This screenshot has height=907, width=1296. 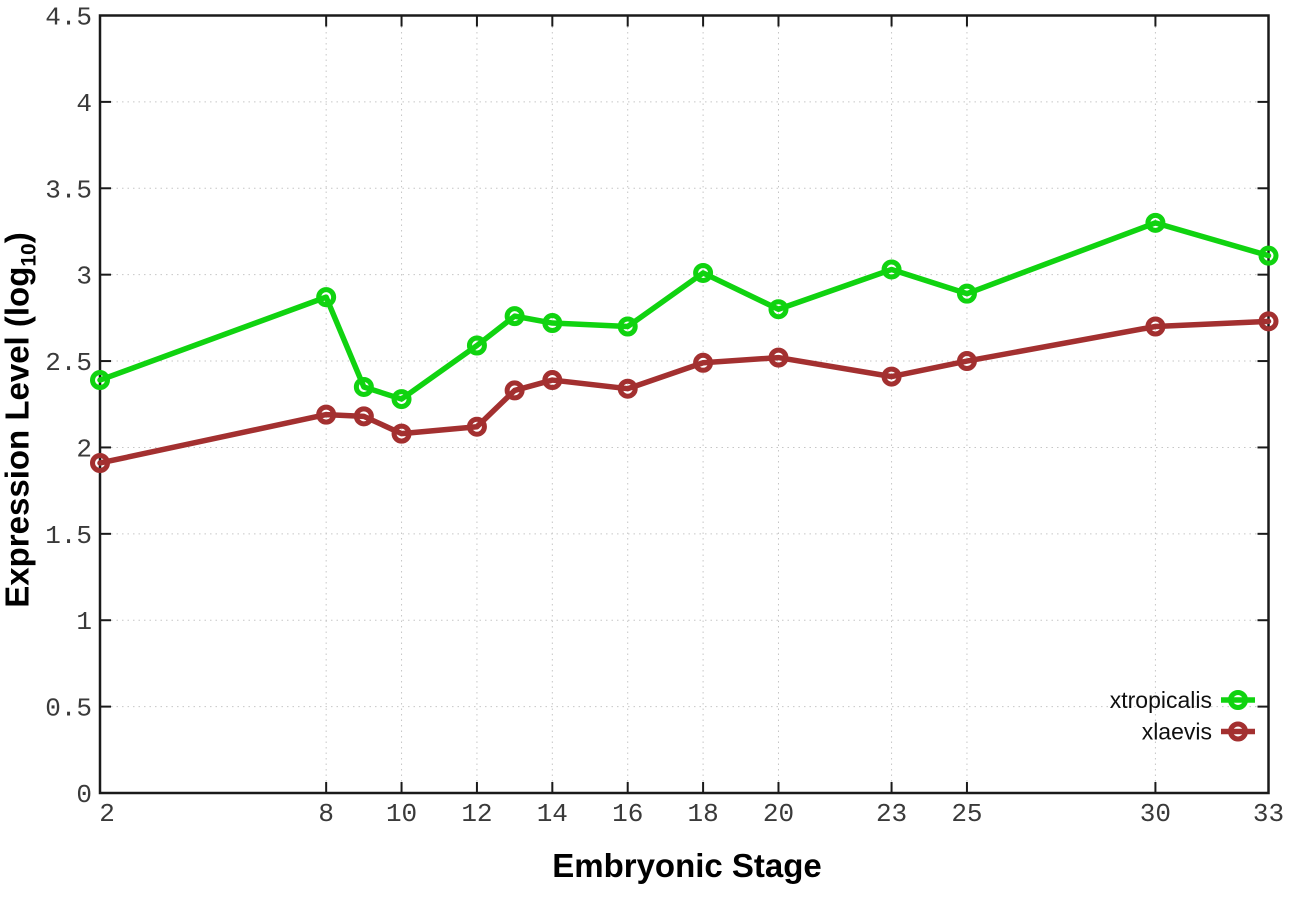 I want to click on y-tick-label: 1.5, so click(x=68, y=536).